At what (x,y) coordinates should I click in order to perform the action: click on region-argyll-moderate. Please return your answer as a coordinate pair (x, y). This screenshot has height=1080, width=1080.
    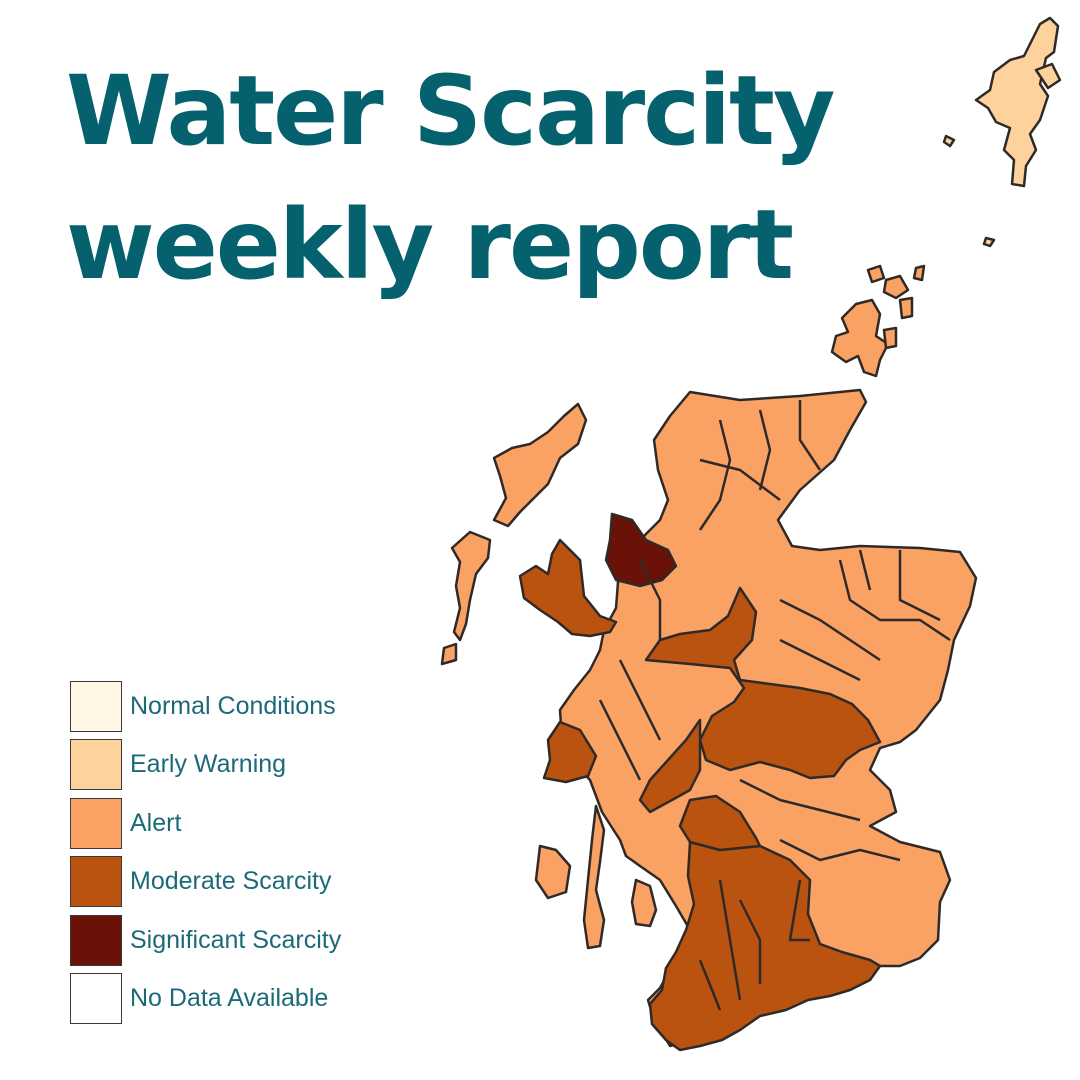
    Looking at the image, I should click on (670, 766).